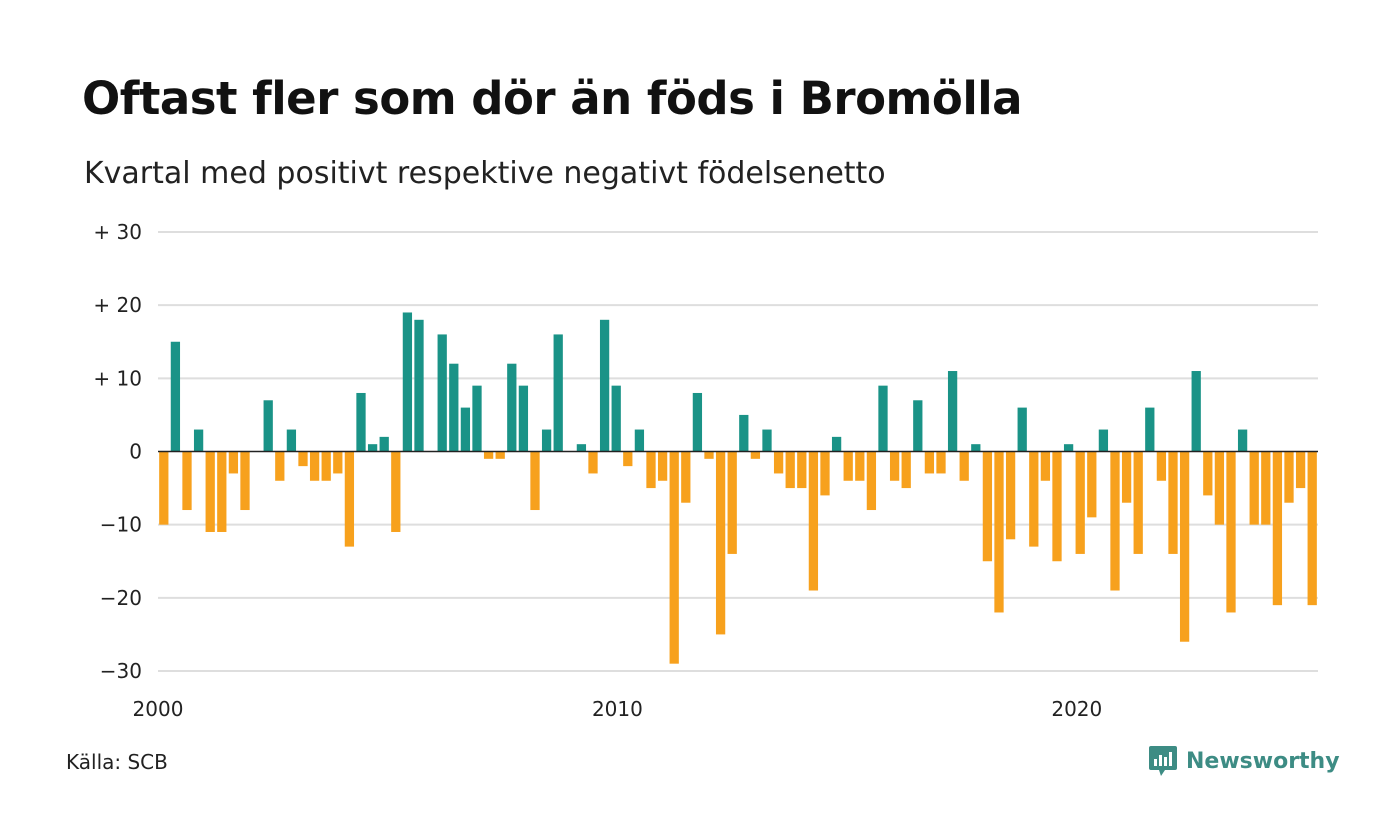  Describe the element at coordinates (158, 709) in the screenshot. I see `x-tick-label: 2000` at that location.